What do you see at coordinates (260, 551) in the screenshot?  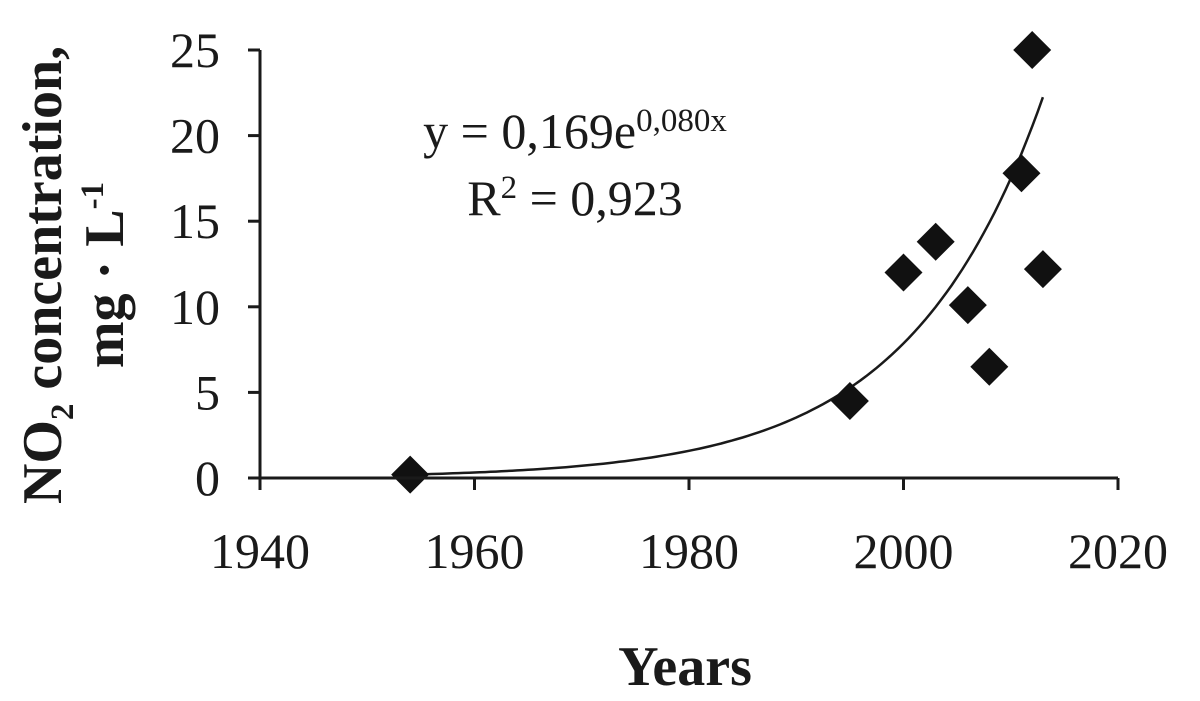 I see `x-tick-label: 1940` at bounding box center [260, 551].